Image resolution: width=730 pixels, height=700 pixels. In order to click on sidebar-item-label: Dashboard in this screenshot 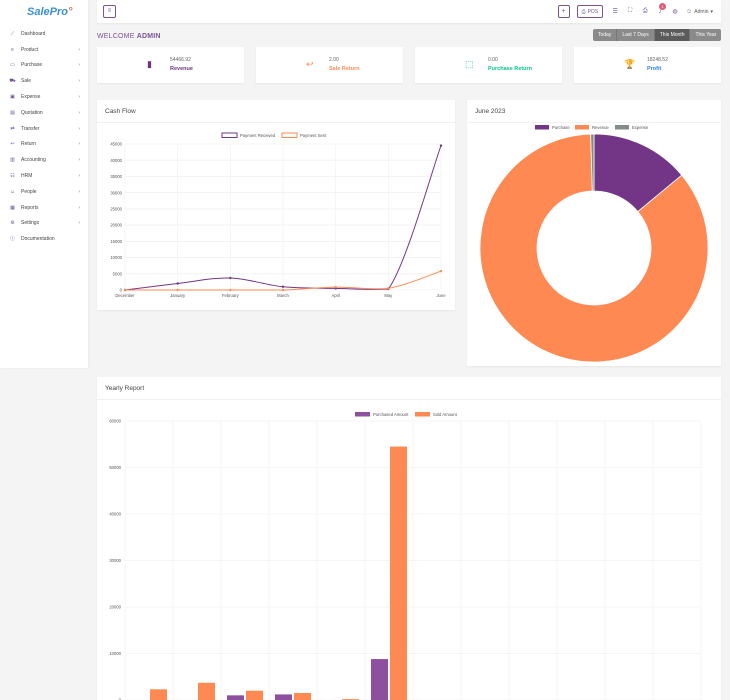, I will do `click(33, 33)`.